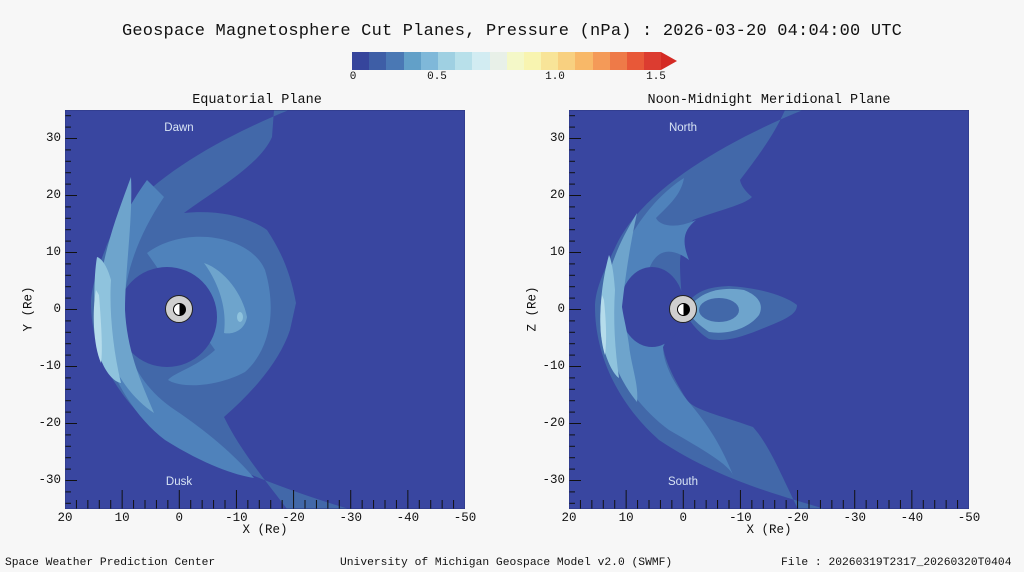 This screenshot has height=572, width=1024. Describe the element at coordinates (28, 309) in the screenshot. I see `y-axis-label: Y (Re)` at that location.